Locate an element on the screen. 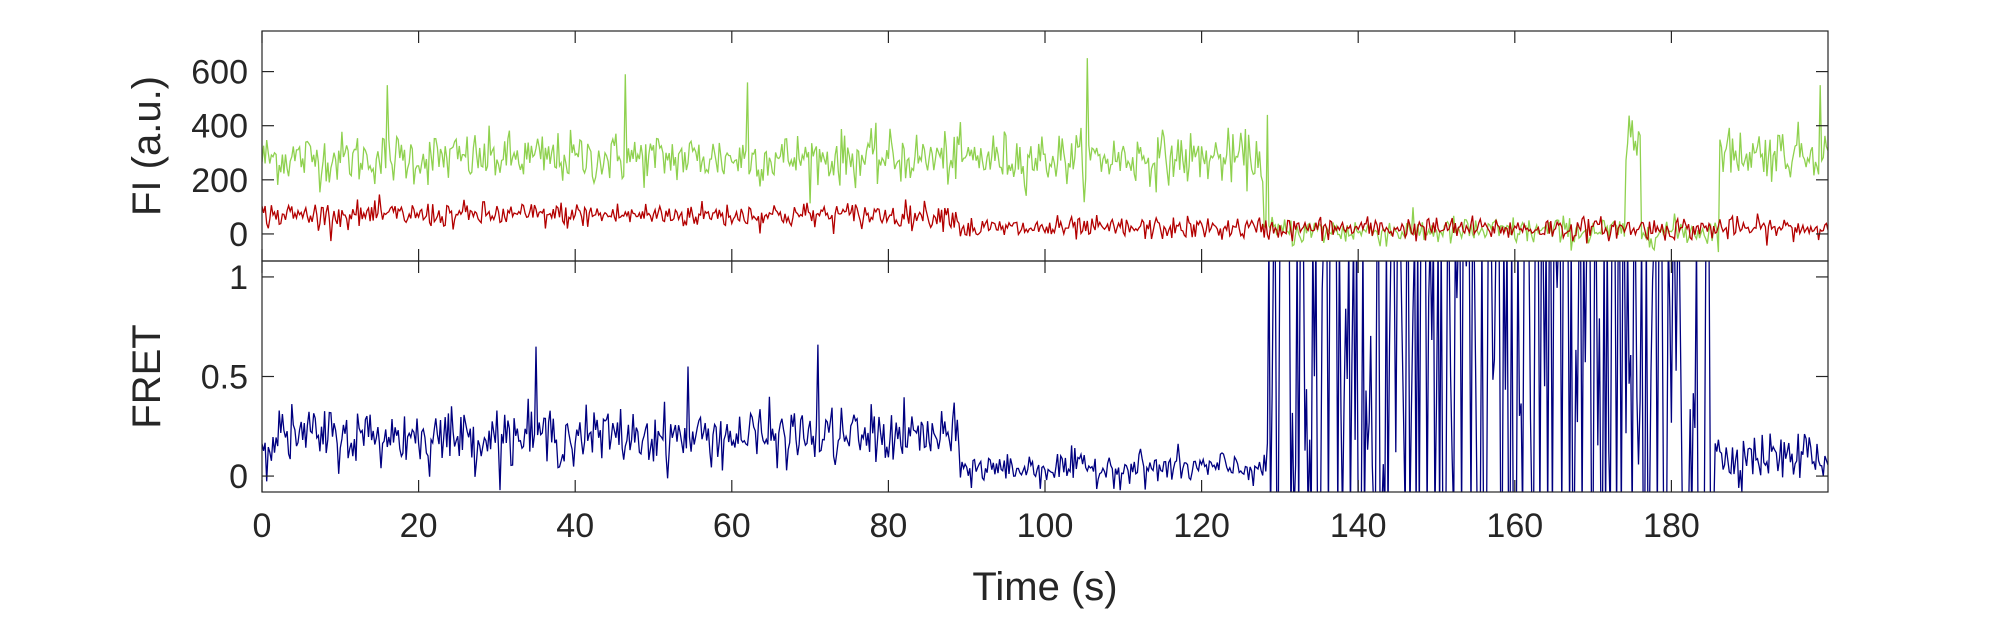 The width and height of the screenshot is (2005, 625). y-tick-label: 0.5 is located at coordinates (224, 378).